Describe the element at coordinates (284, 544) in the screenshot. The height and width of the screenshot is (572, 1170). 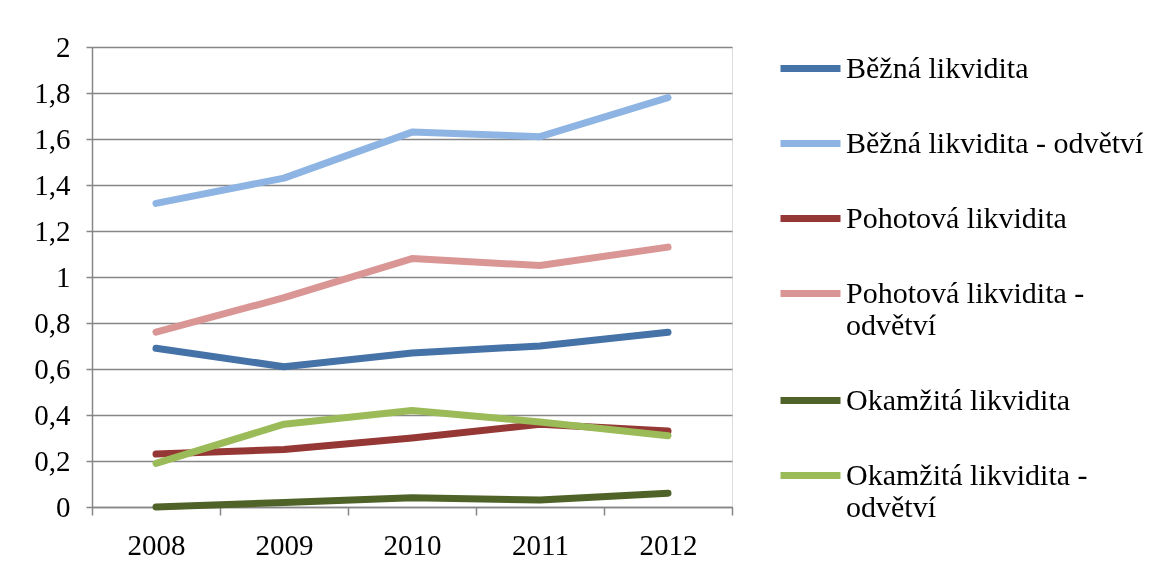
I see `x-tick-label: 2009` at that location.